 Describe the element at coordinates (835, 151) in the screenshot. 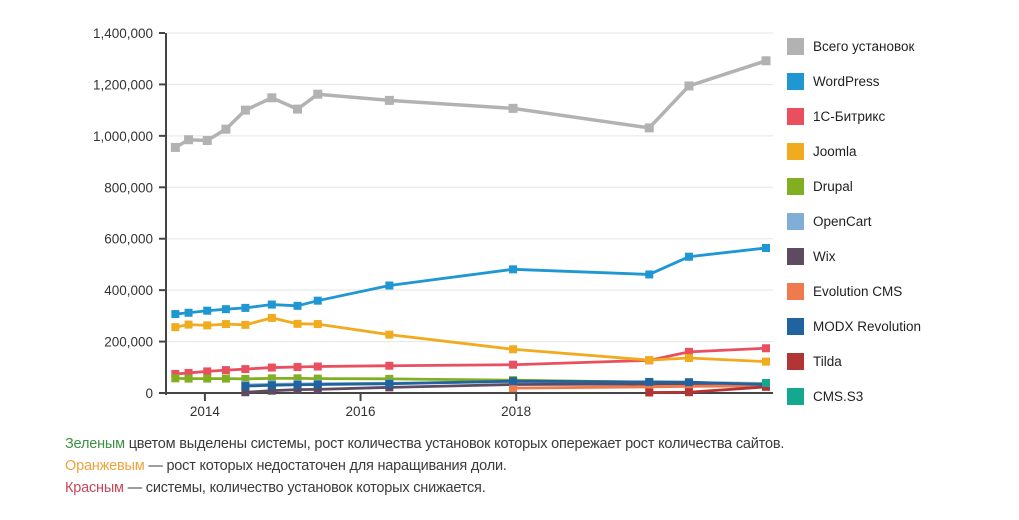

I see `legend-label-joomla: Joomla` at that location.